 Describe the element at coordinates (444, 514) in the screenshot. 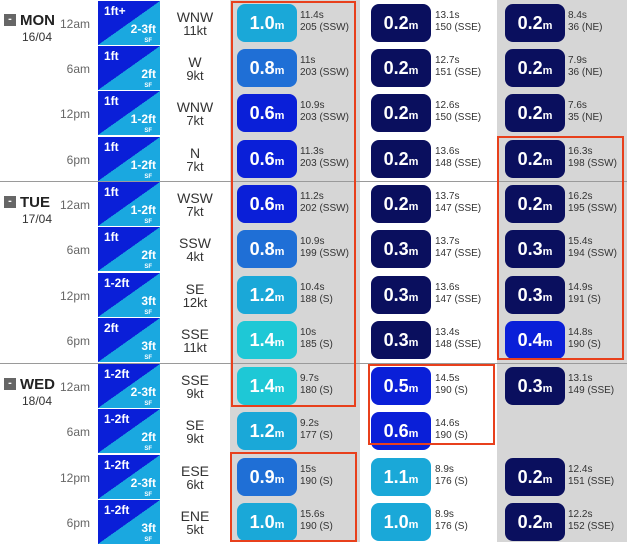

I see `swell-period: 8.9s` at that location.